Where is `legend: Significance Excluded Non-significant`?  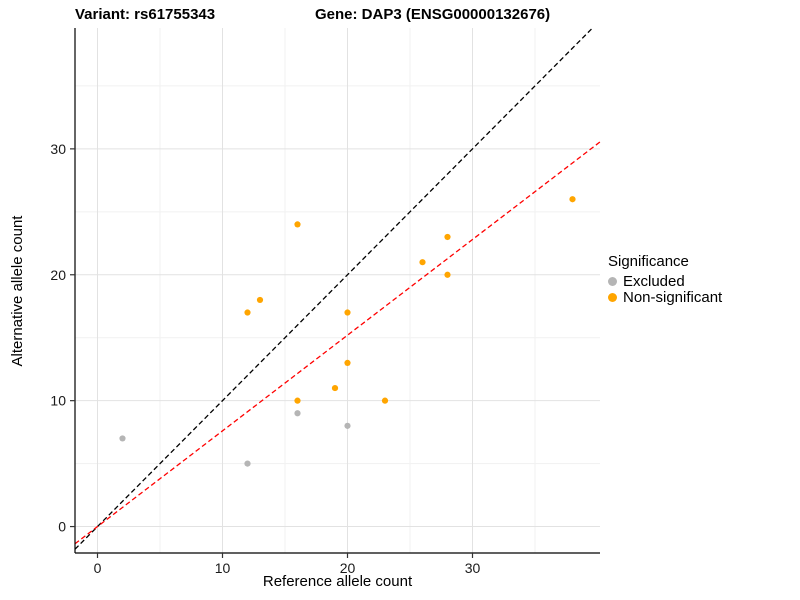
legend: Significance Excluded Non-significant is located at coordinates (665, 279).